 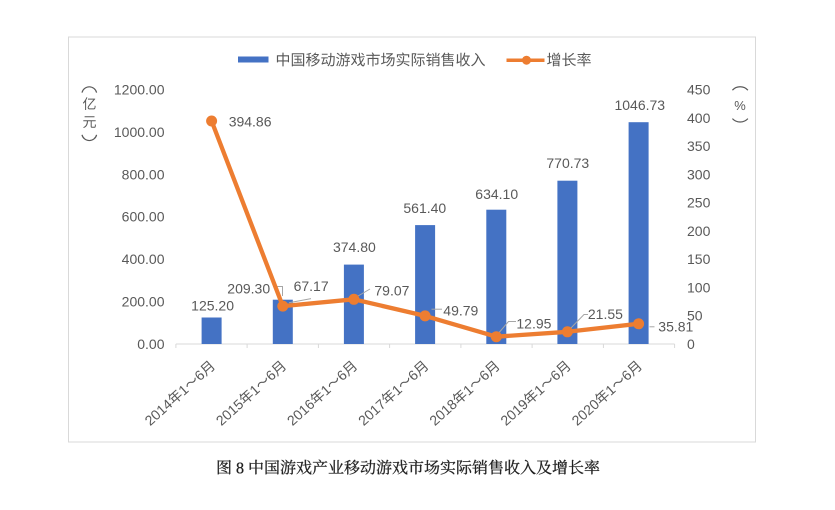 What do you see at coordinates (496, 194) in the screenshot?
I see `svg-text: 634.10` at bounding box center [496, 194].